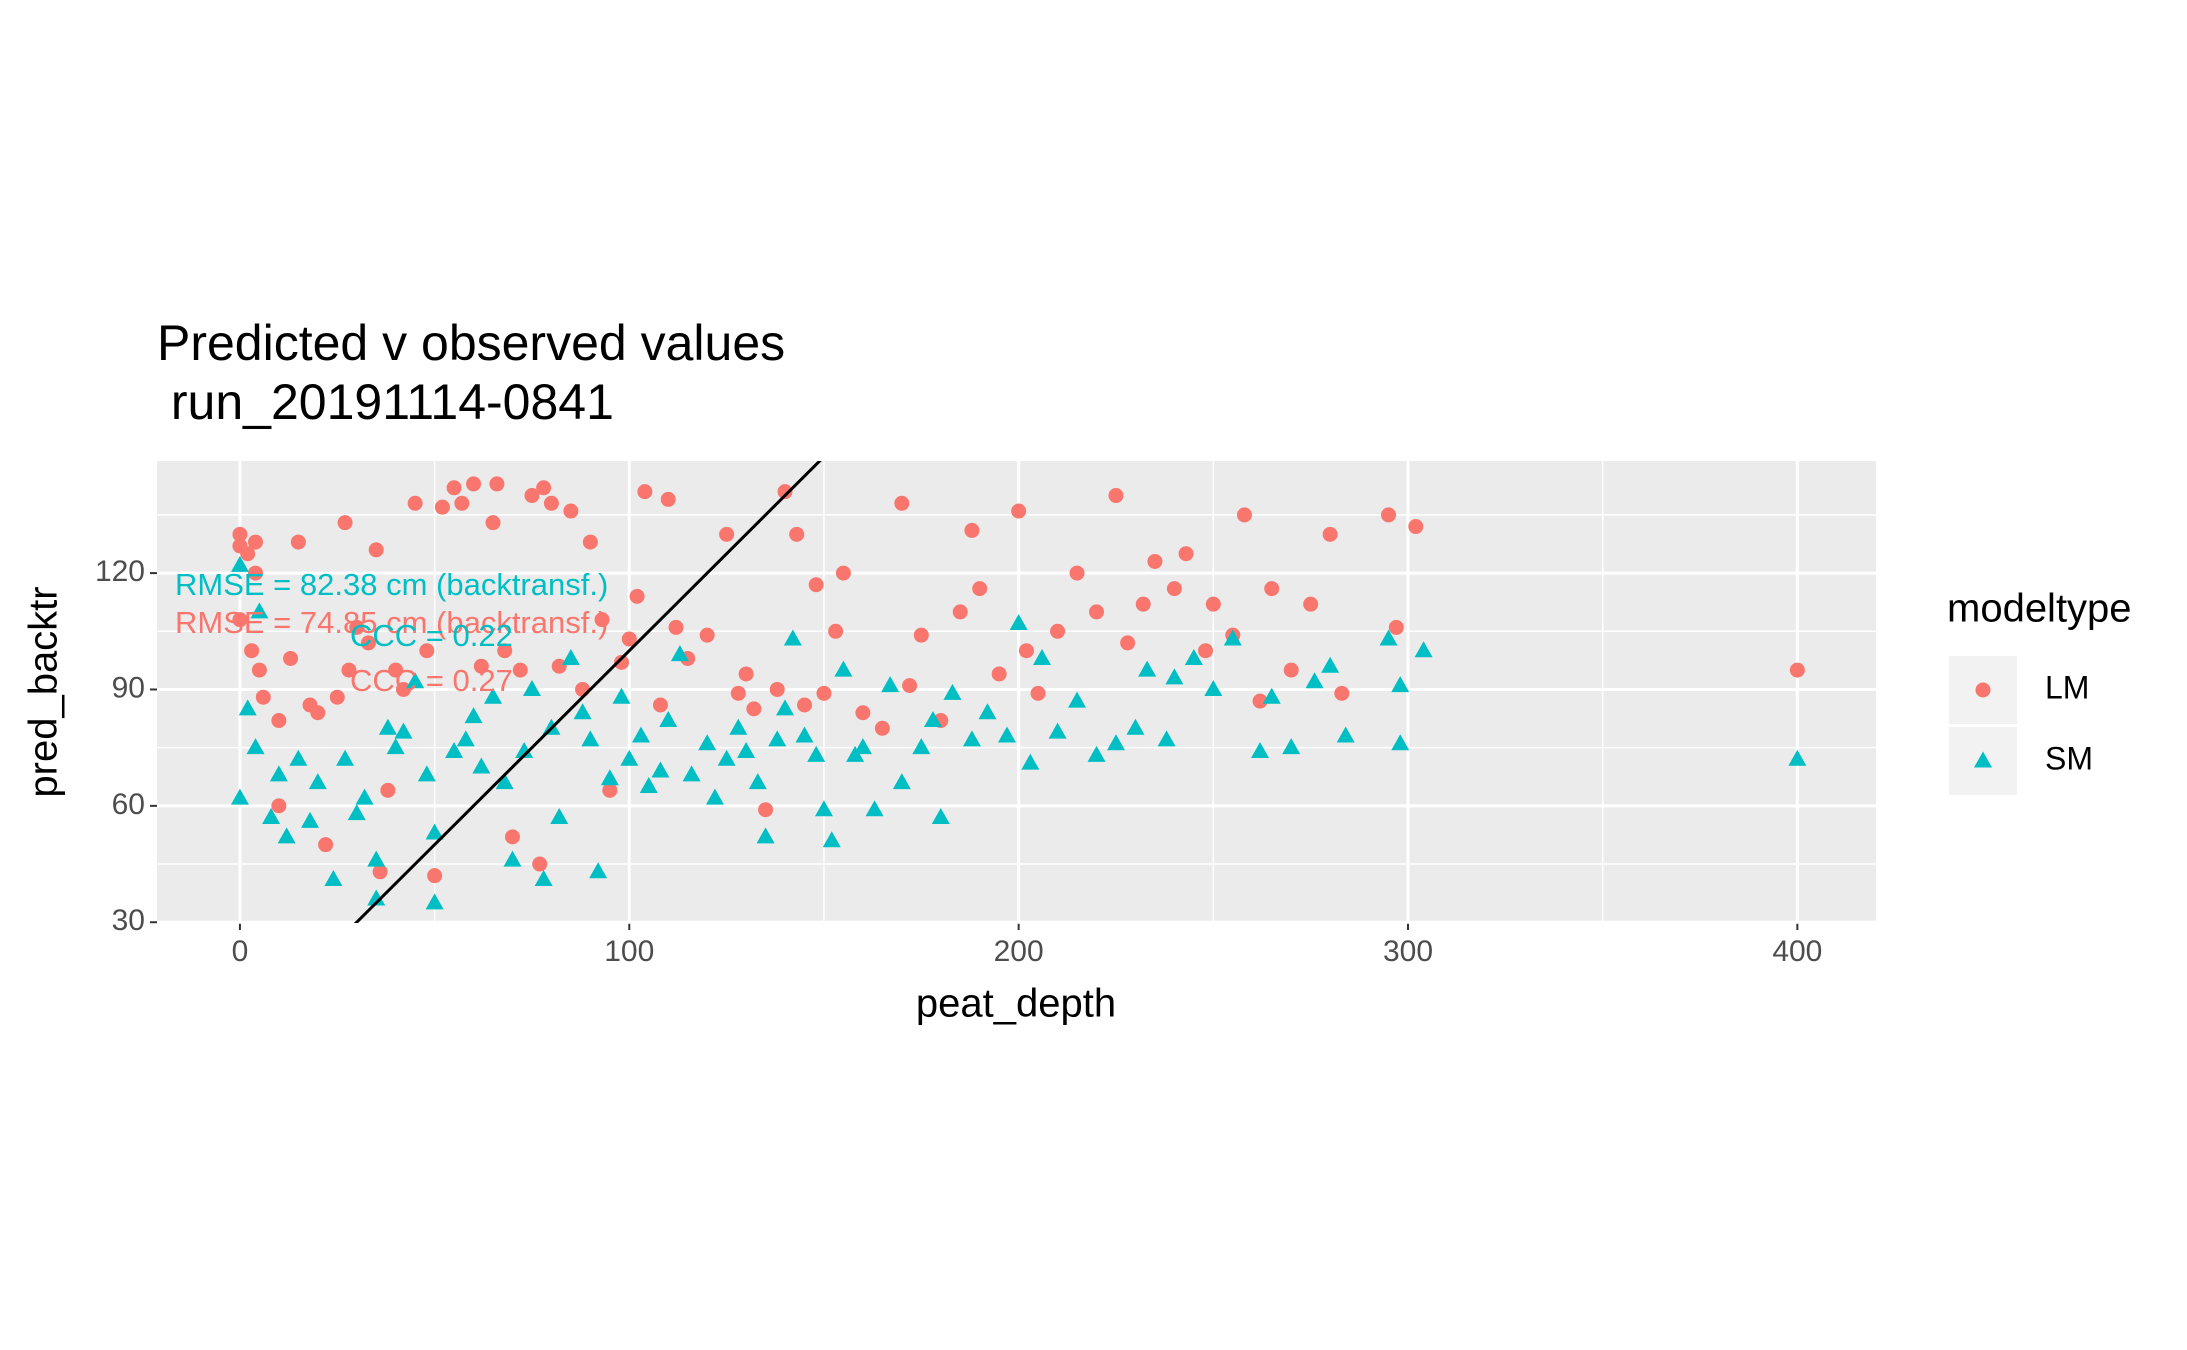 The width and height of the screenshot is (2187, 1350). Describe the element at coordinates (44, 691) in the screenshot. I see `y-axis-title: pred_backtr` at that location.